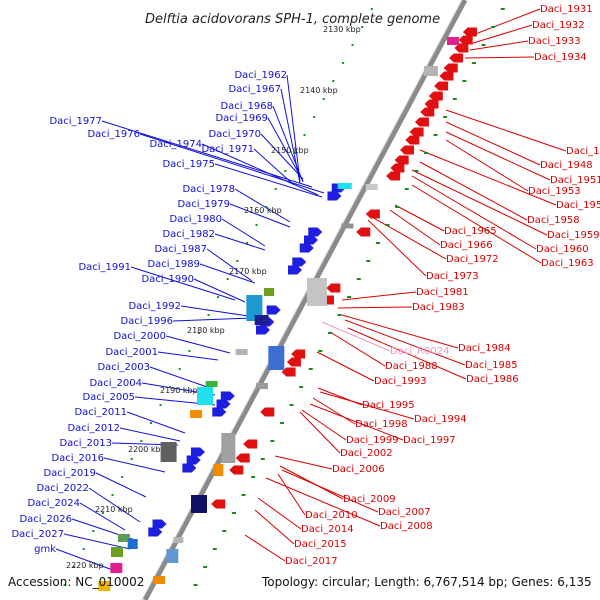 This screenshot has height=600, width=600. Describe the element at coordinates (388, 405) in the screenshot. I see `gene-label-right: Daci_1995` at that location.